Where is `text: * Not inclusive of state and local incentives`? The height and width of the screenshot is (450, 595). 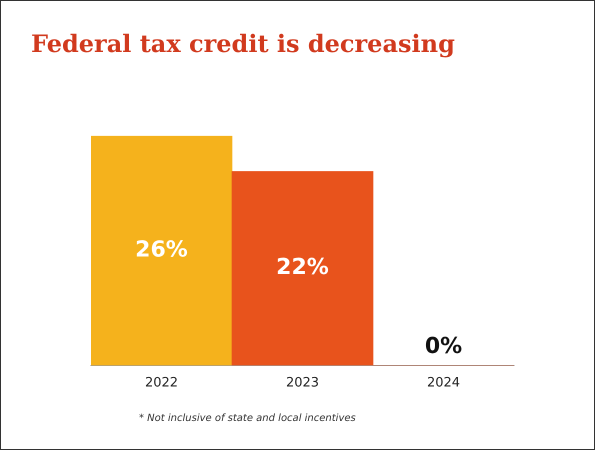
text: * Not inclusive of state and local incentives is located at coordinates (247, 418).